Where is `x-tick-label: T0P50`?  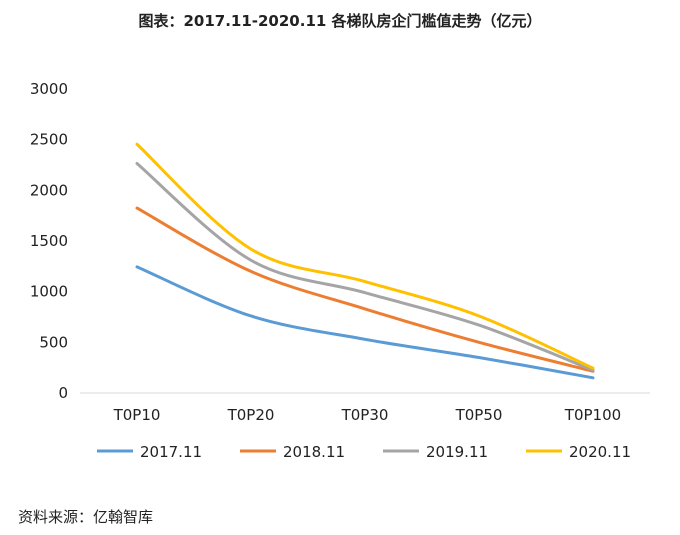 x-tick-label: T0P50 is located at coordinates (479, 415).